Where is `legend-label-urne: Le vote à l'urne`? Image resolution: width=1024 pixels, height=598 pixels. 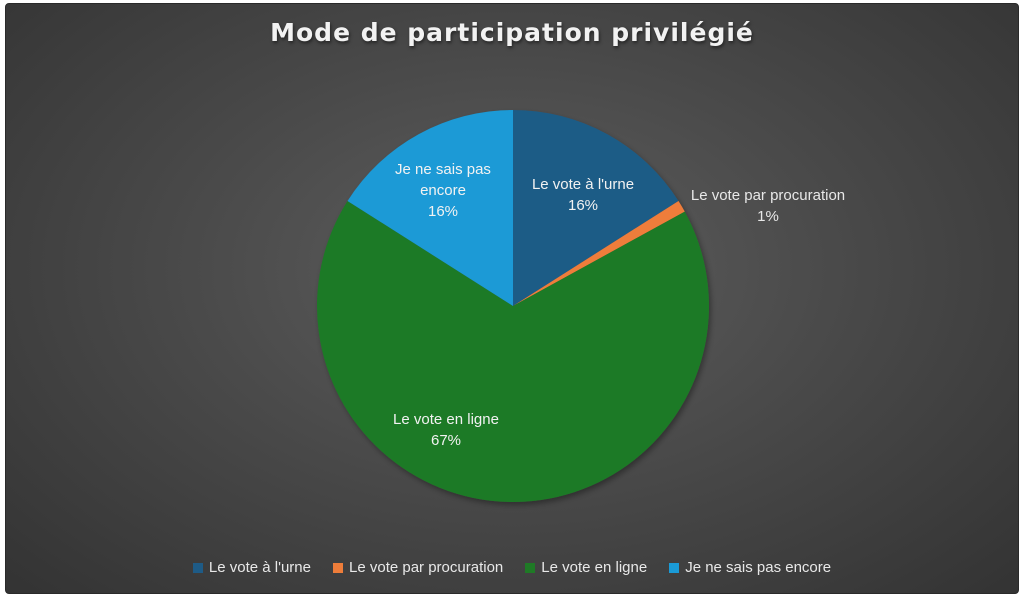 legend-label-urne: Le vote à l'urne is located at coordinates (259, 567).